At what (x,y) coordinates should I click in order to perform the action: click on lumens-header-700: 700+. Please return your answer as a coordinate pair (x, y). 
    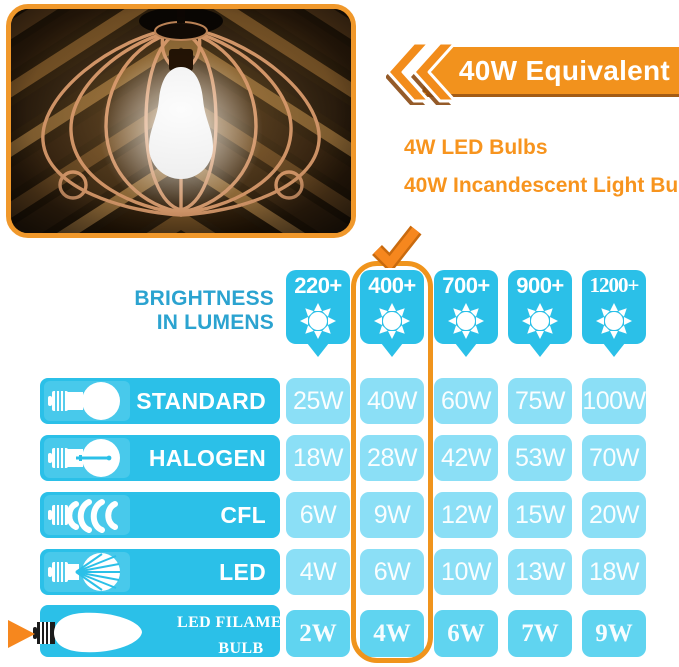
    Looking at the image, I should click on (466, 313).